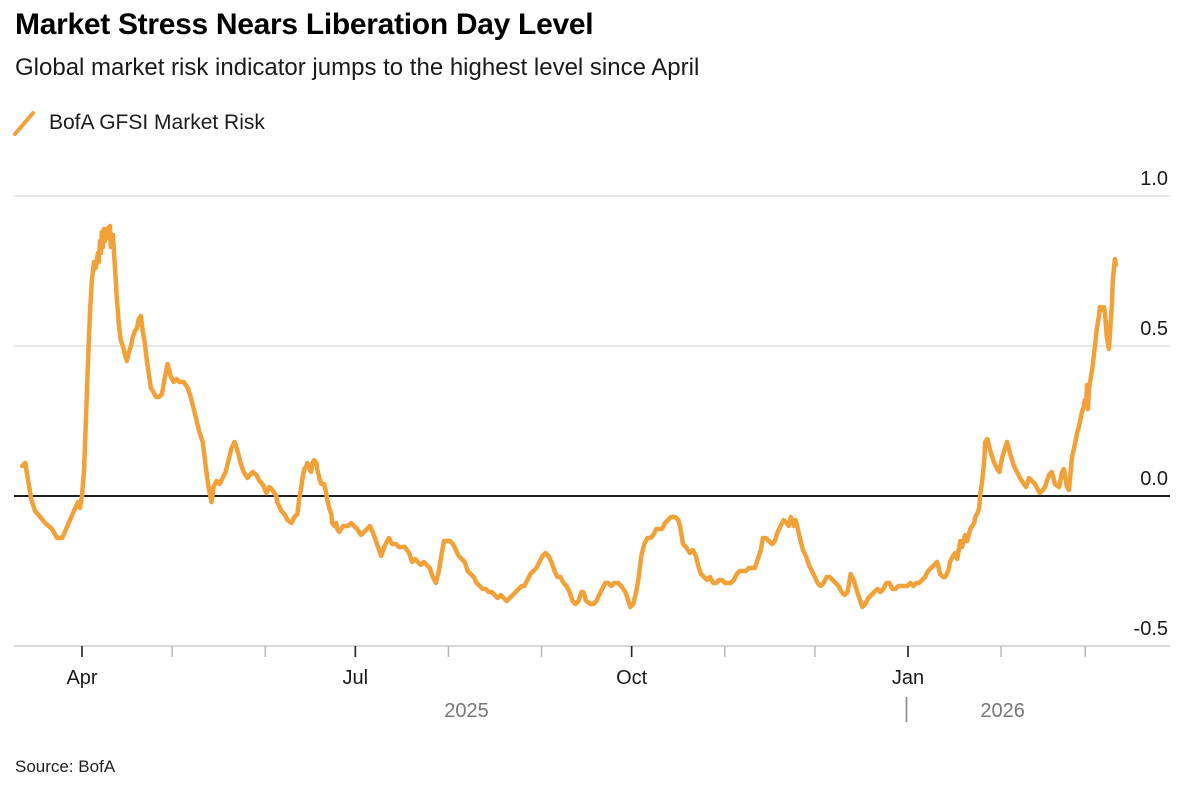 The width and height of the screenshot is (1179, 791). Describe the element at coordinates (1154, 329) in the screenshot. I see `y-tick-label: 0.5` at that location.